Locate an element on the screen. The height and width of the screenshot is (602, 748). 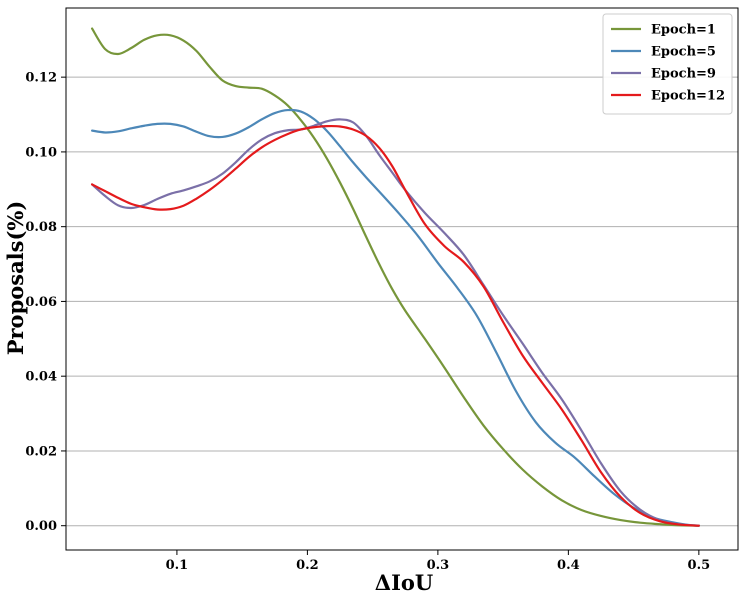
y-axis-label: Proposals(%) is located at coordinates (15, 278).